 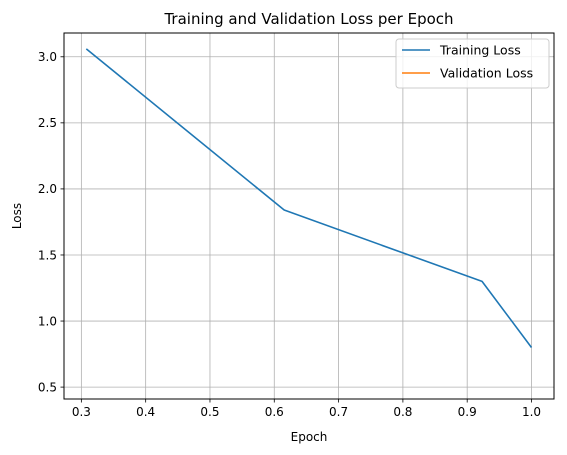 I want to click on y-tick-label: 3.0, so click(x=47, y=57).